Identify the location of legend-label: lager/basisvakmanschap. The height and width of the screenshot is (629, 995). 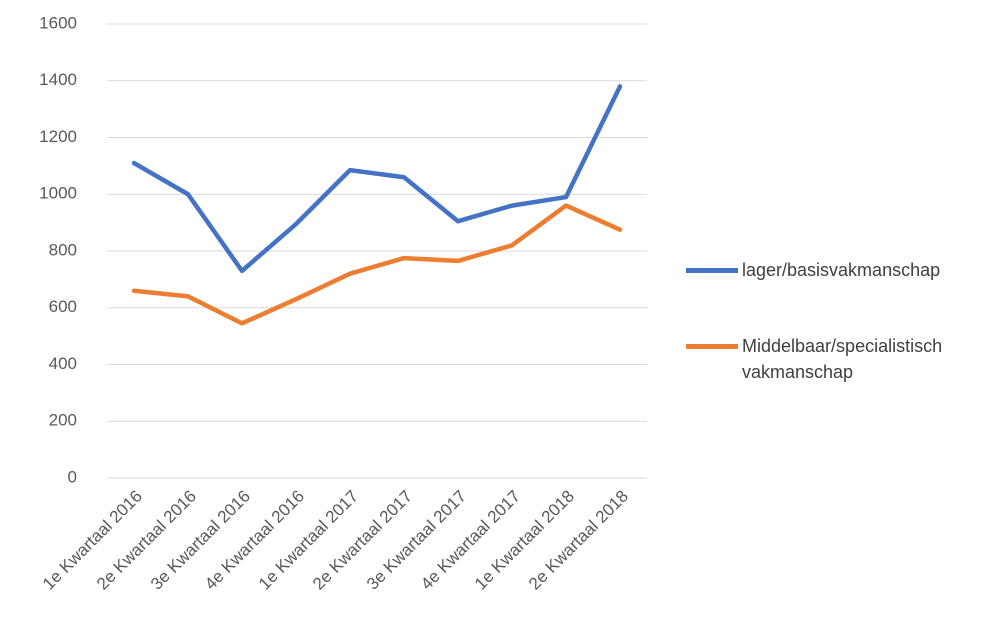
(841, 270).